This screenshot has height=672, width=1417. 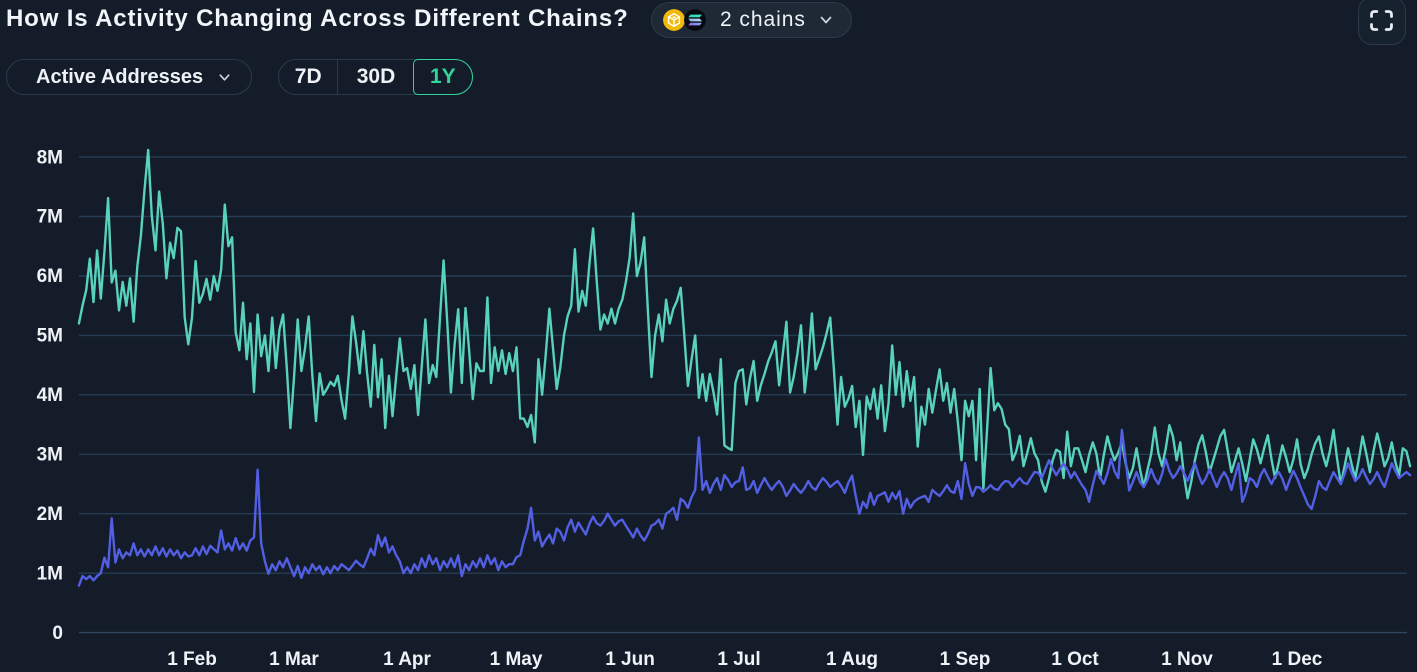 I want to click on svg-text: 1 Nov, so click(x=1187, y=659).